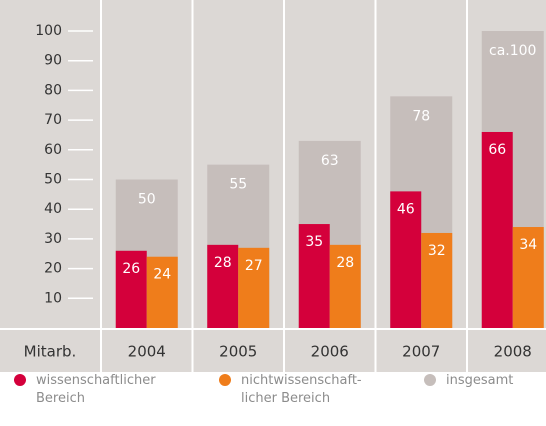  What do you see at coordinates (421, 116) in the screenshot?
I see `value-label: 78` at bounding box center [421, 116].